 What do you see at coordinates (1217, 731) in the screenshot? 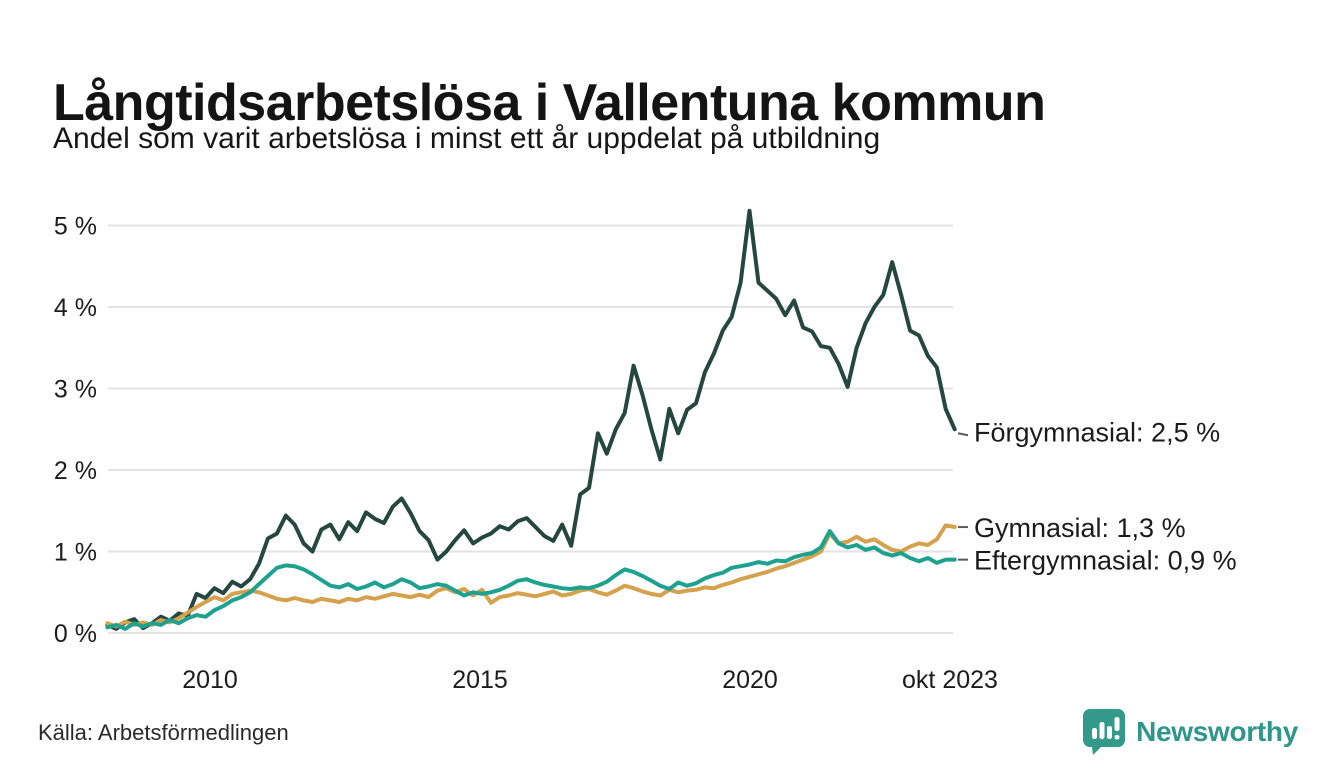
I see `brand-wordmark: Newsworthy` at bounding box center [1217, 731].